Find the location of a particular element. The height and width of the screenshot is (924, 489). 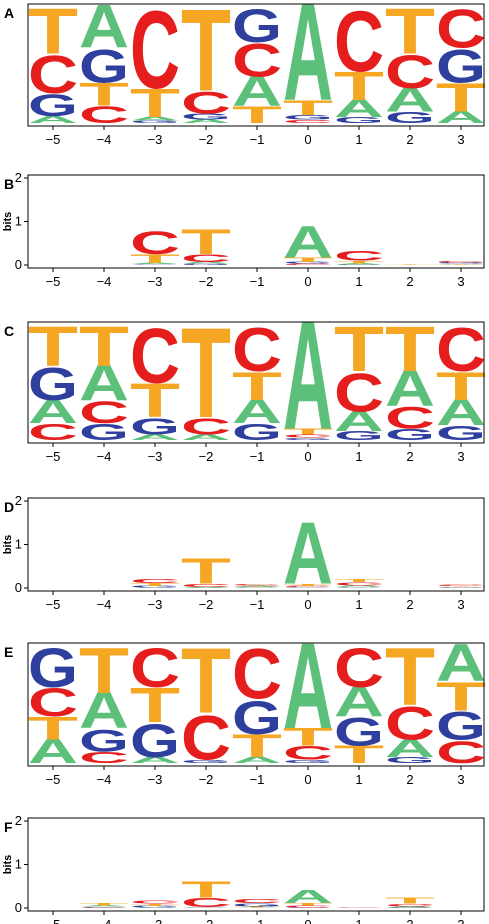

y-tick-label: 2 is located at coordinates (18, 177).